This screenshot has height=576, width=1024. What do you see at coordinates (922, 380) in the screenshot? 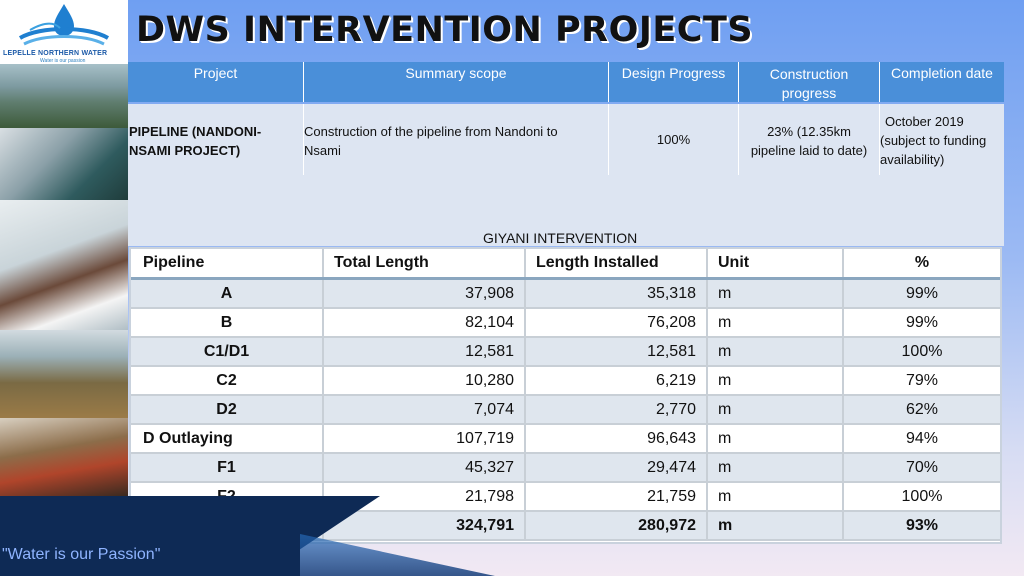
I see `cell-pct: 79%` at bounding box center [922, 380].